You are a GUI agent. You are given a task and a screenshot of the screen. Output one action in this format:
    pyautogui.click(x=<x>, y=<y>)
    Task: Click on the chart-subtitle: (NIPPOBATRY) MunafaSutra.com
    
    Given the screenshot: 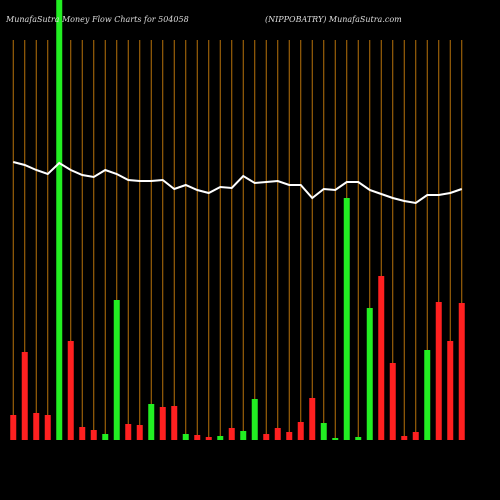 What is the action you would take?
    pyautogui.click(x=333, y=19)
    